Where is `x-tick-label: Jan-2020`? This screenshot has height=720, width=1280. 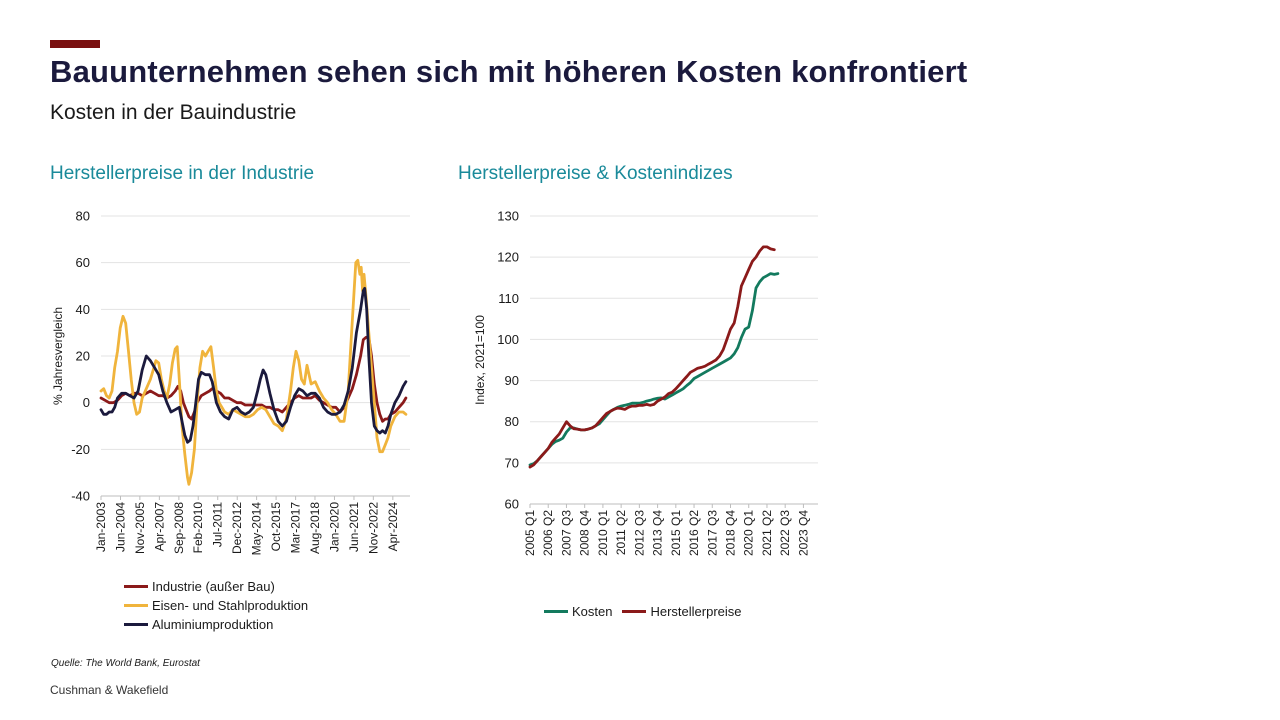 x-tick-label: Jan-2020 is located at coordinates (334, 527).